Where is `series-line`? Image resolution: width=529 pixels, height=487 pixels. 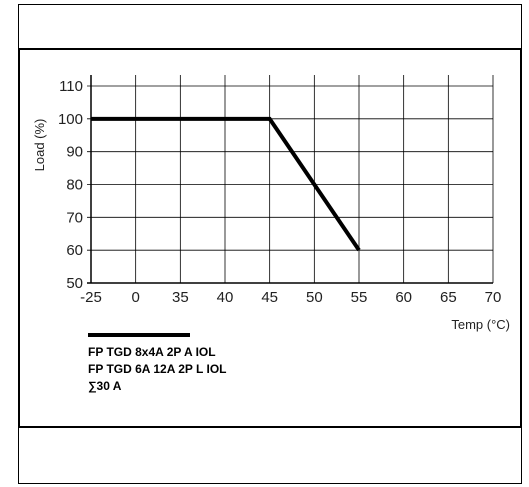 series-line is located at coordinates (226, 184).